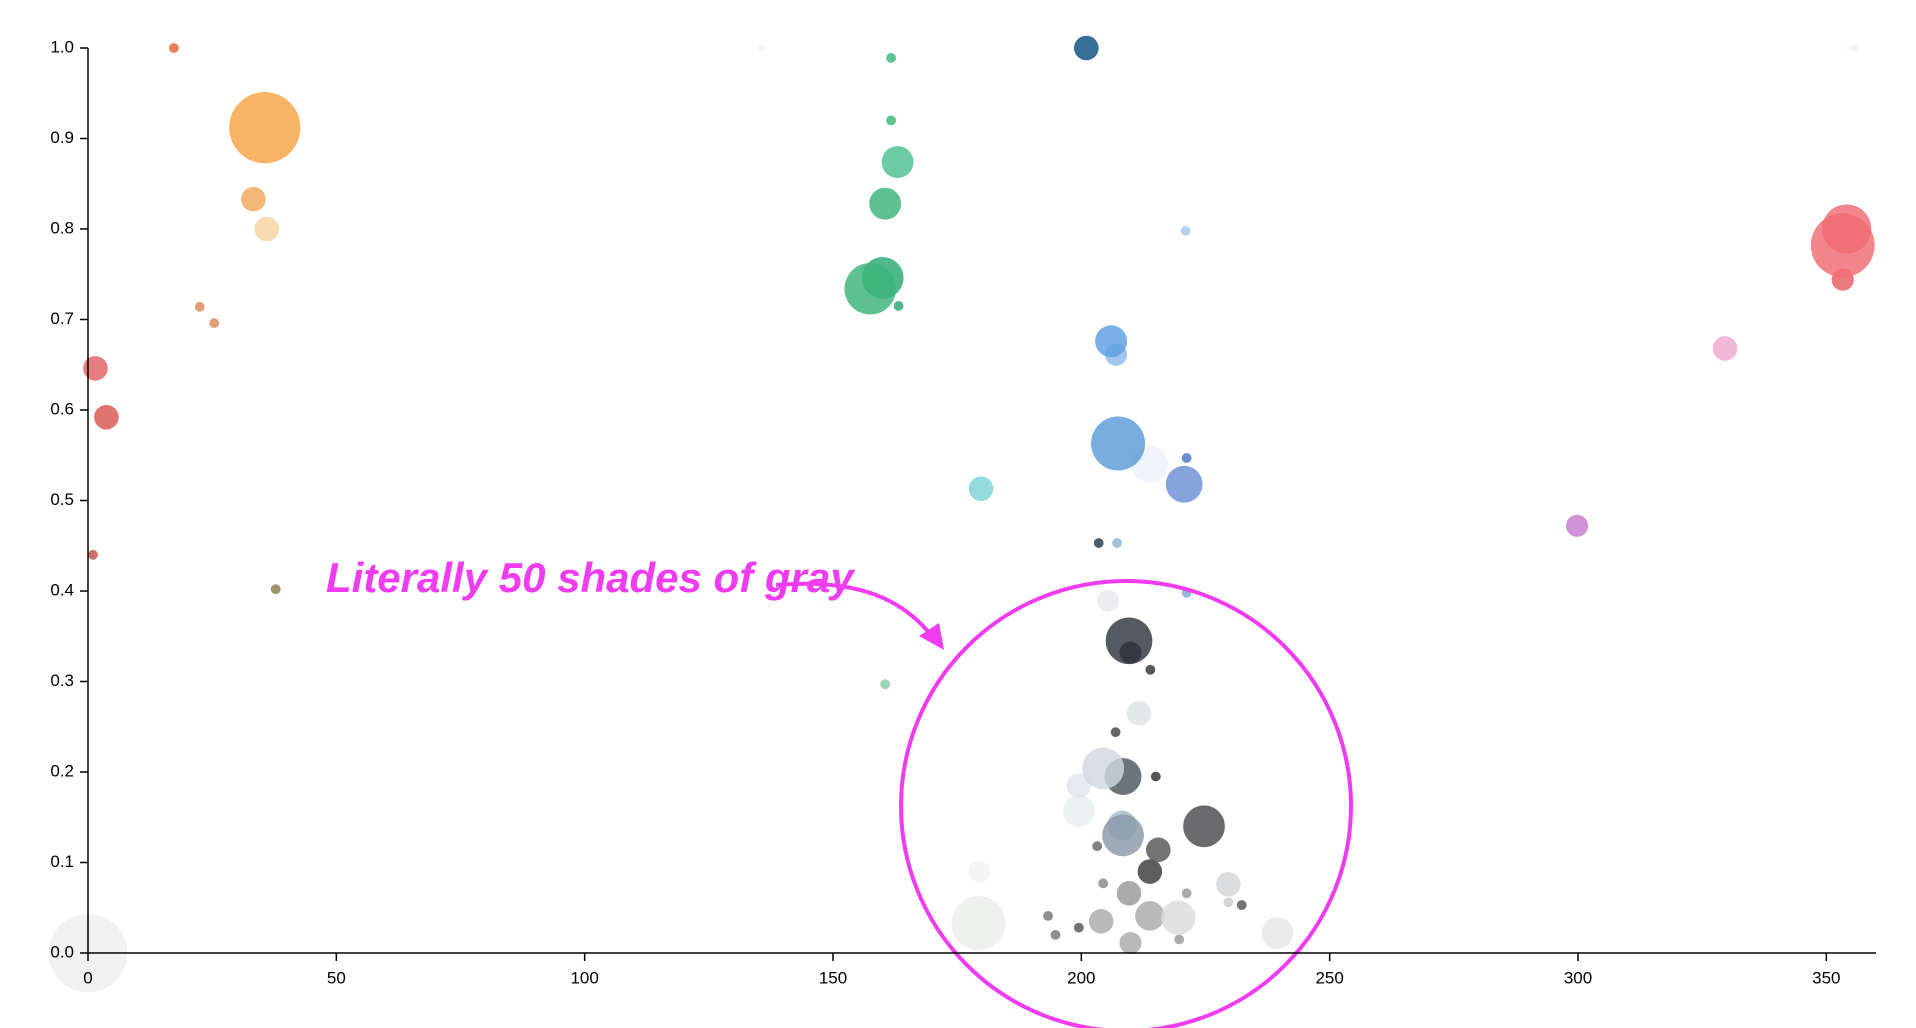 The width and height of the screenshot is (1916, 1028). I want to click on x-tick-label: 200, so click(1081, 977).